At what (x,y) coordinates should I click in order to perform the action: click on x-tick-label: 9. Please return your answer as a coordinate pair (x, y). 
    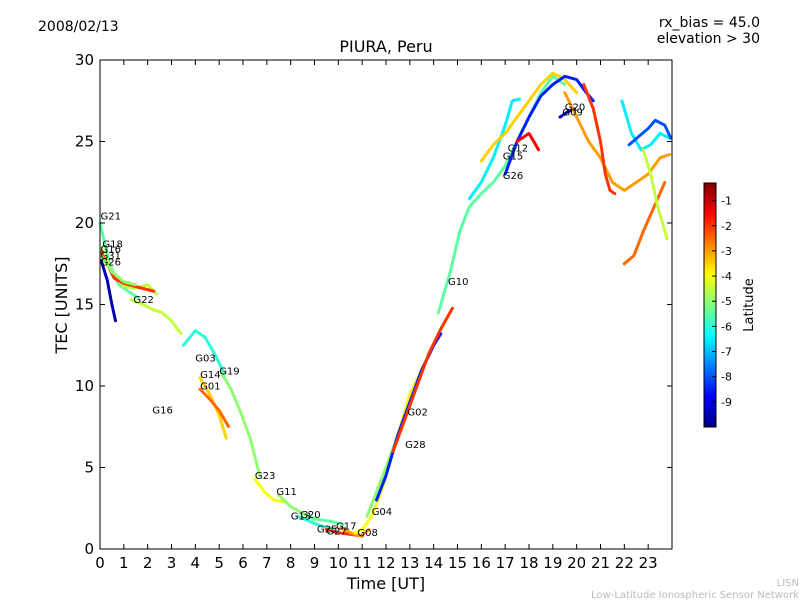
    Looking at the image, I should click on (315, 563).